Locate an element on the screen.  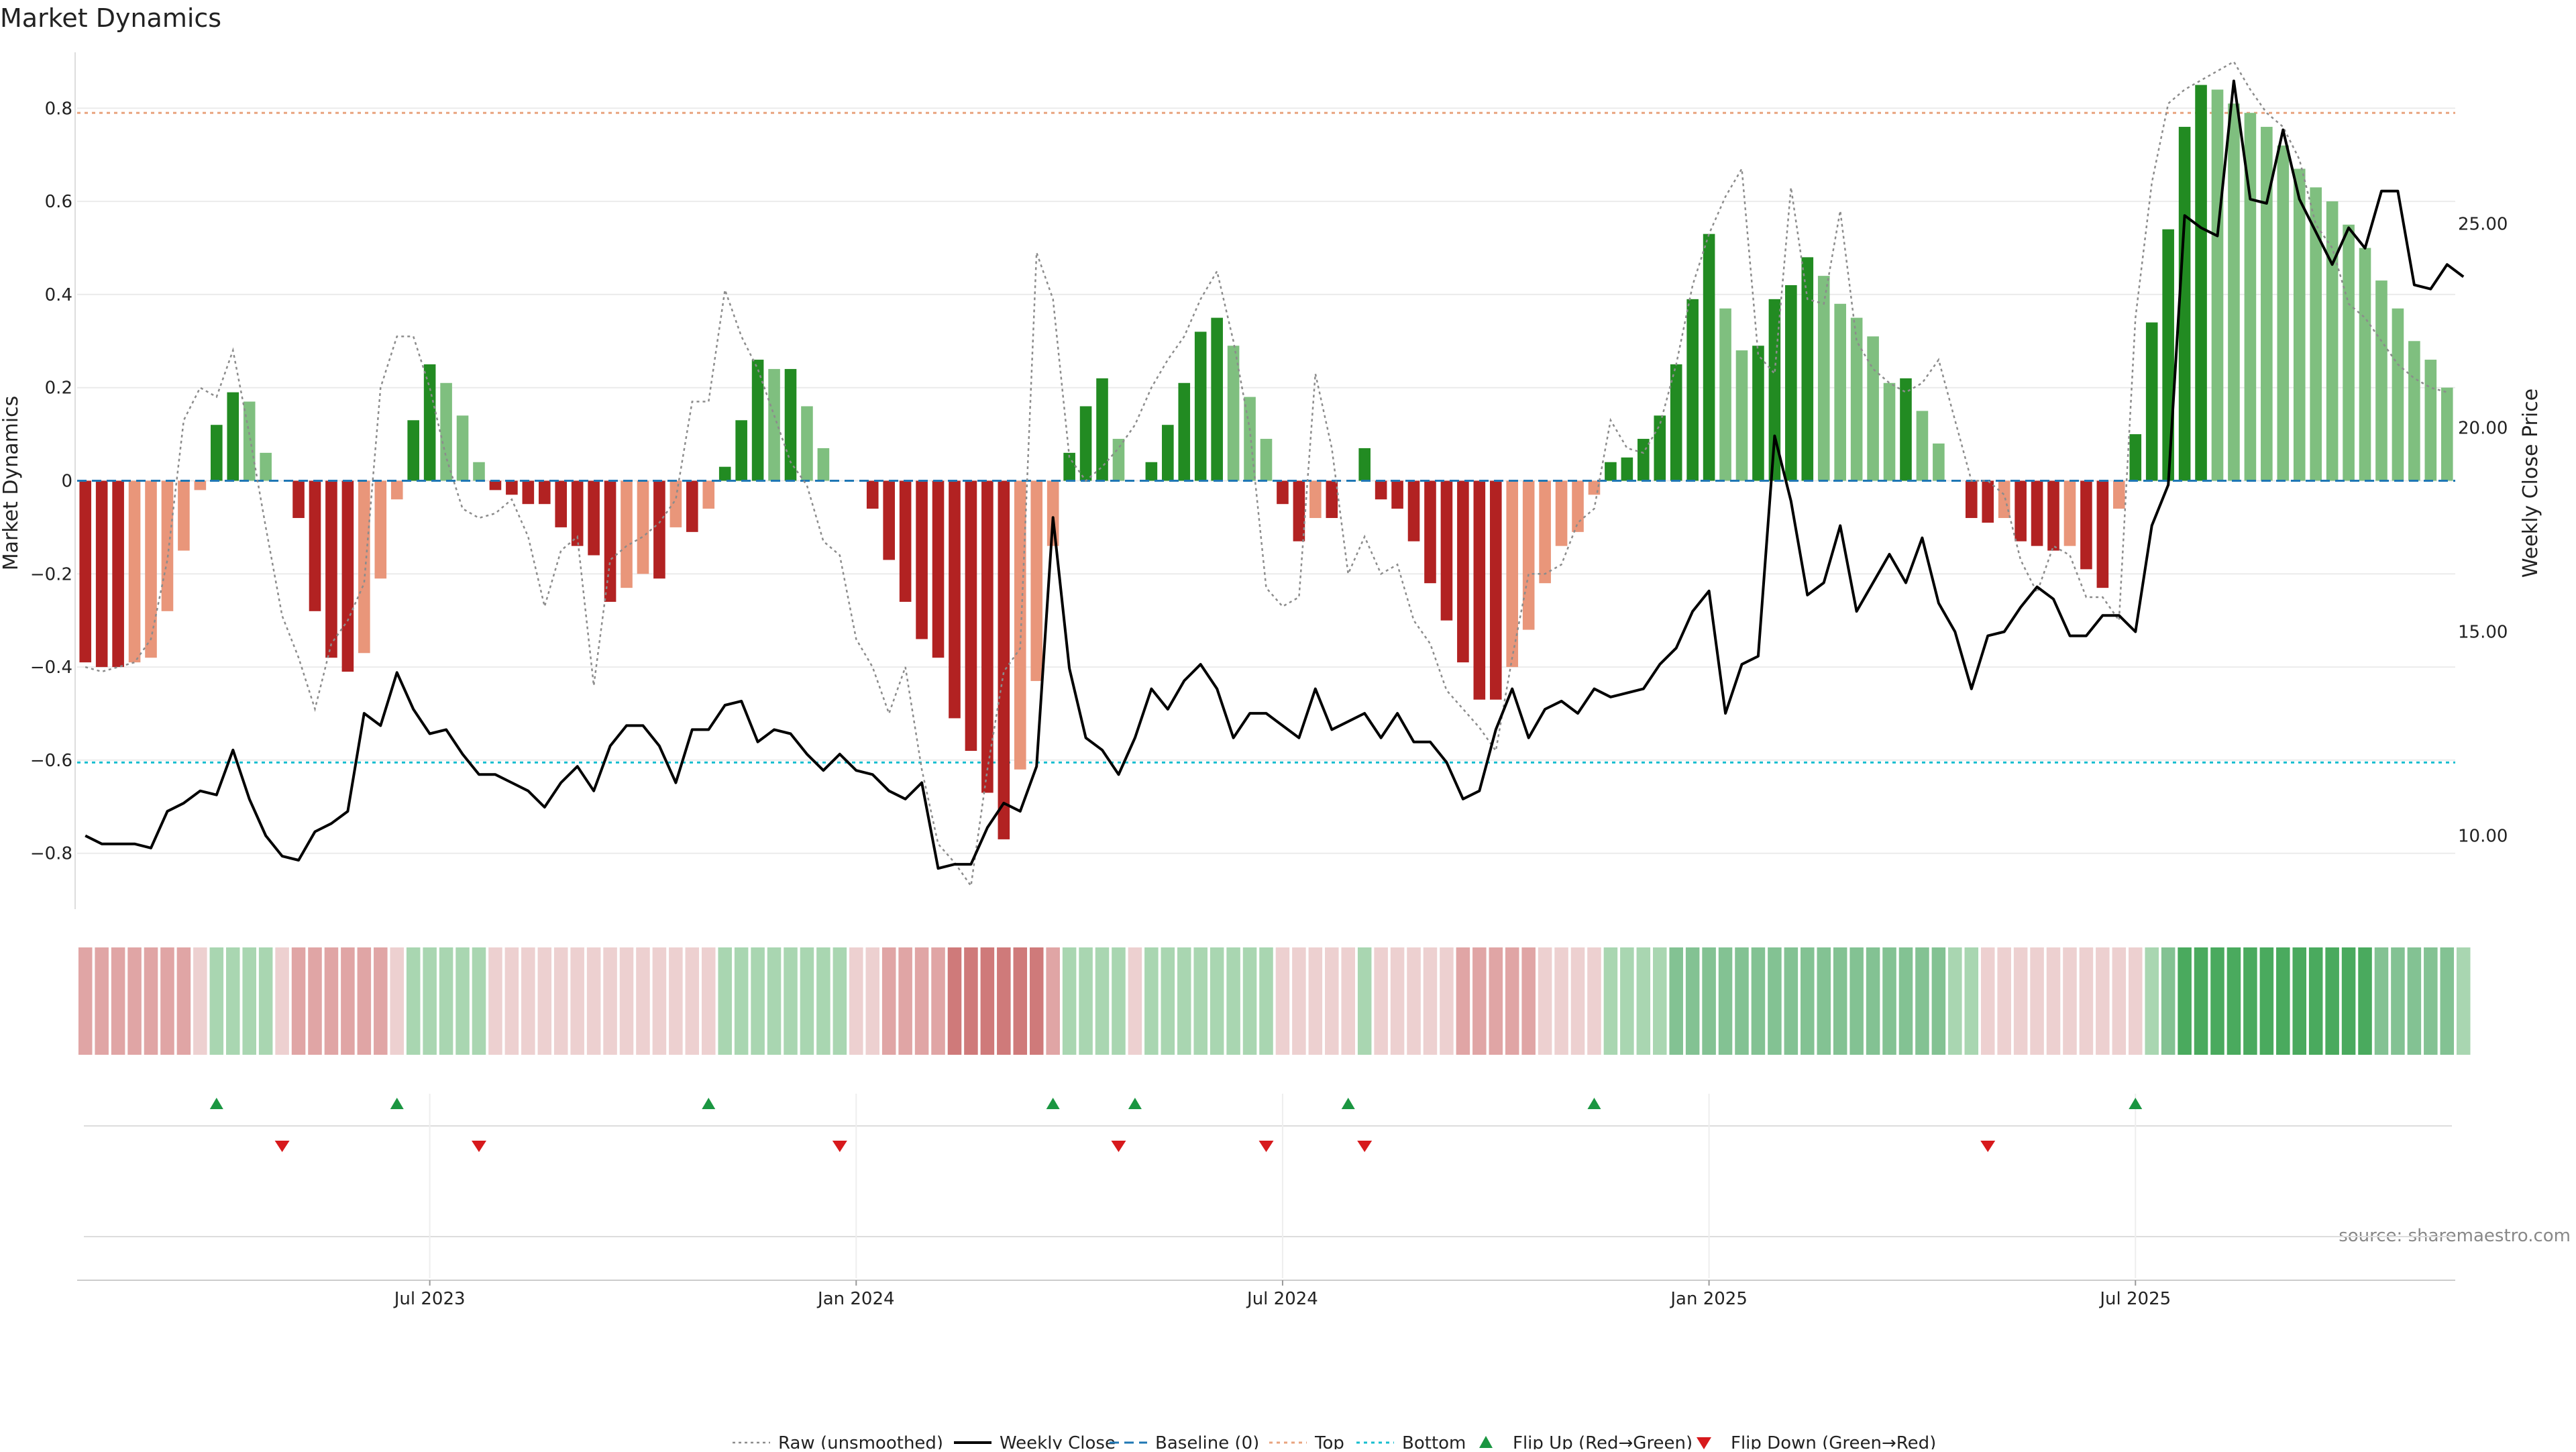
y2-tick-label: 15.00 is located at coordinates (2483, 632).